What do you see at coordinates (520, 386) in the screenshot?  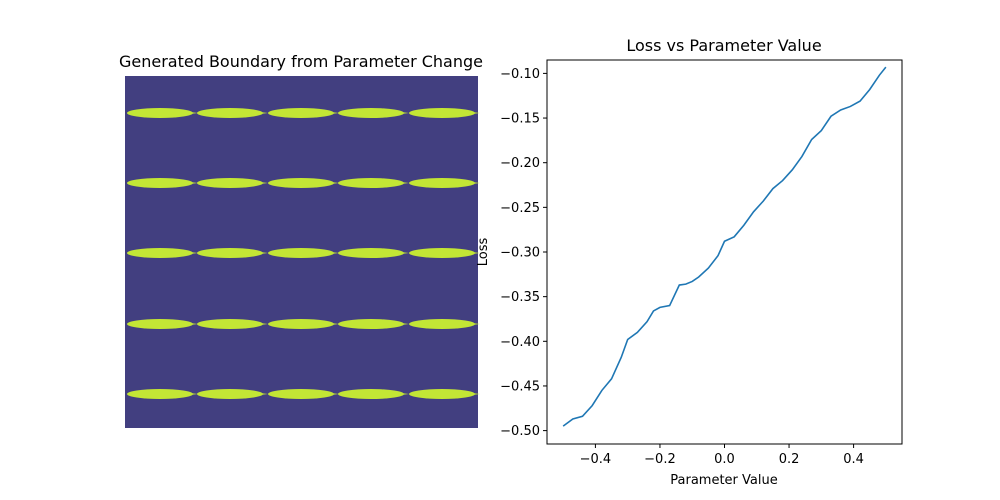 I see `y-tick-label: −0.45` at bounding box center [520, 386].